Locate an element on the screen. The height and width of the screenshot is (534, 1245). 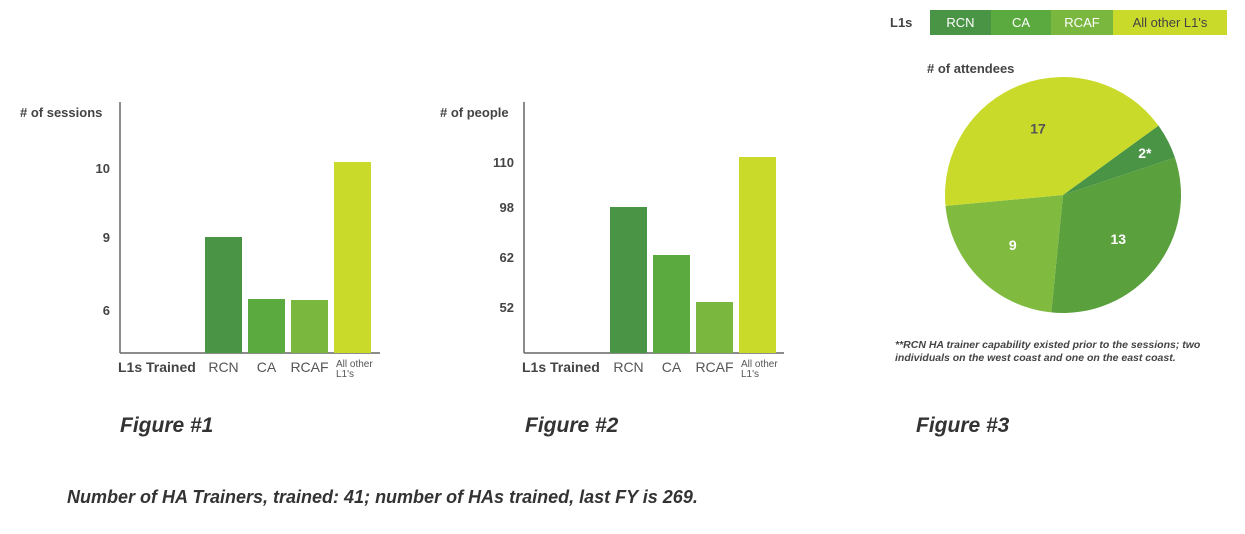
pie-legend: L1s RCN CA RCAF All other L1's is located at coordinates (1057, 22).